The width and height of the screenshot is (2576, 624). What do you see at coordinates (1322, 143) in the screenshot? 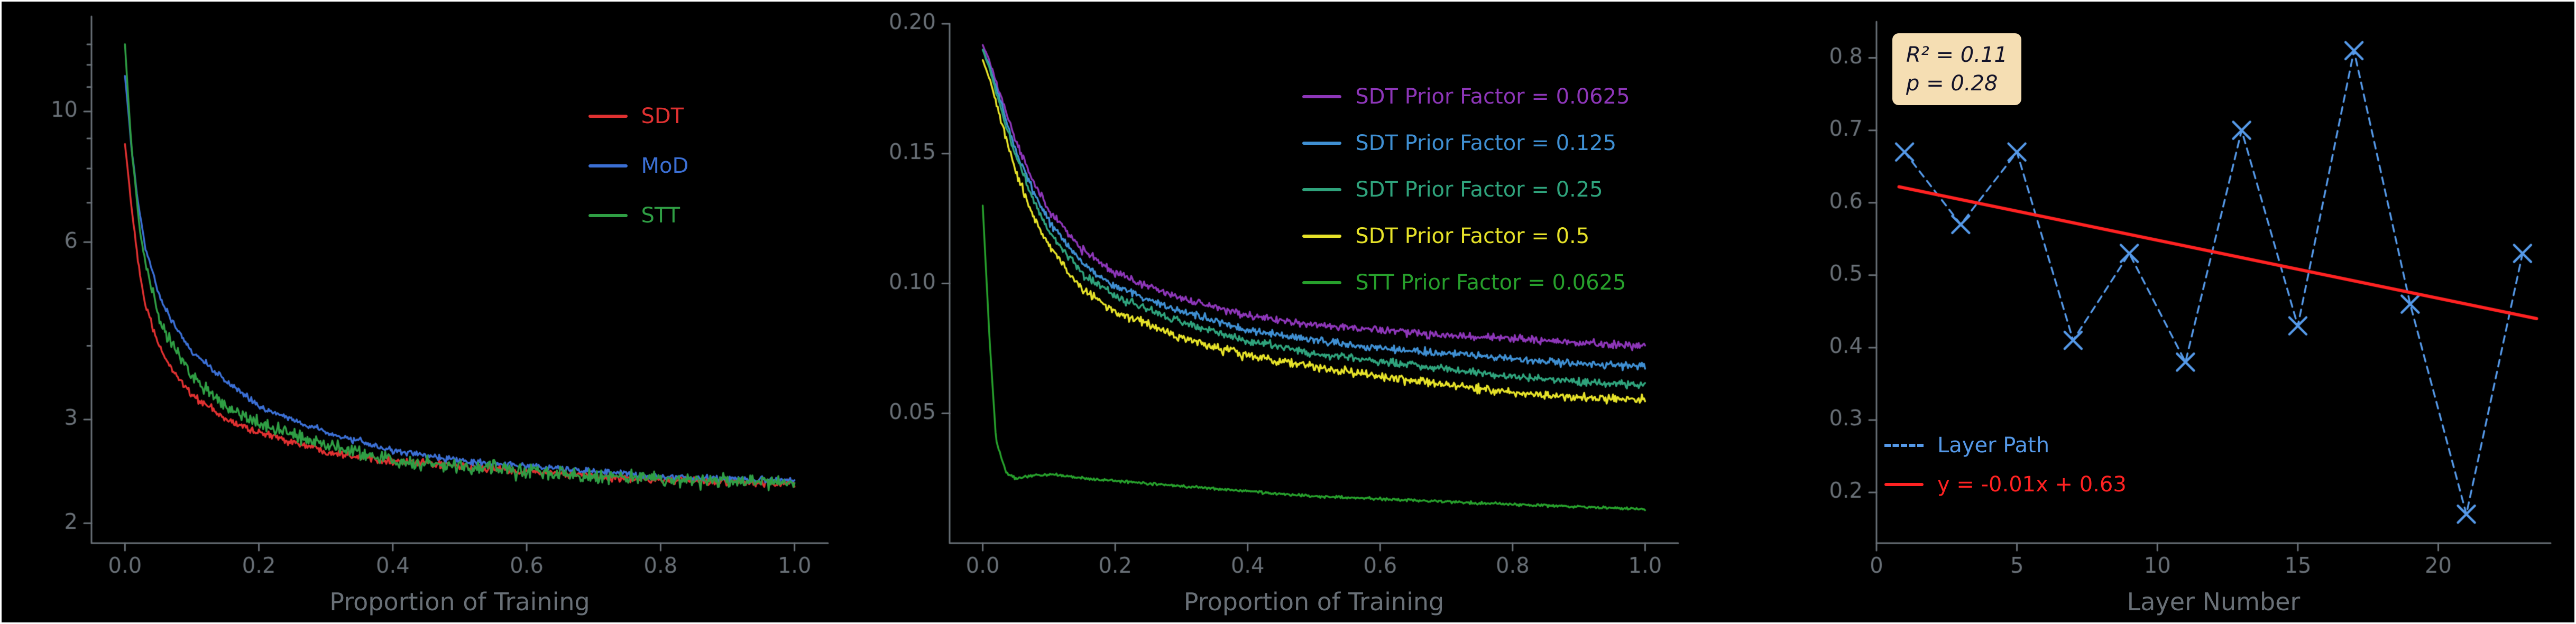
I see `sdt-125-line-swatch` at bounding box center [1322, 143].